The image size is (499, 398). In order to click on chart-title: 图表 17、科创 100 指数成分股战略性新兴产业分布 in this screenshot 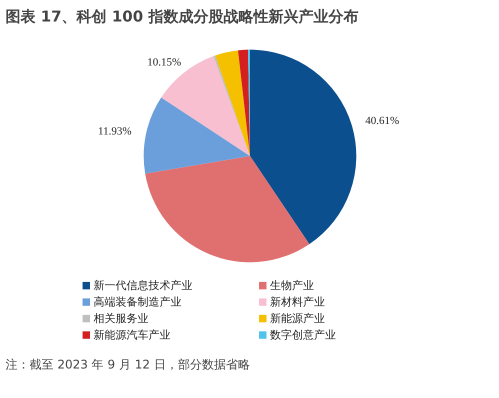, I will do `click(182, 17)`.